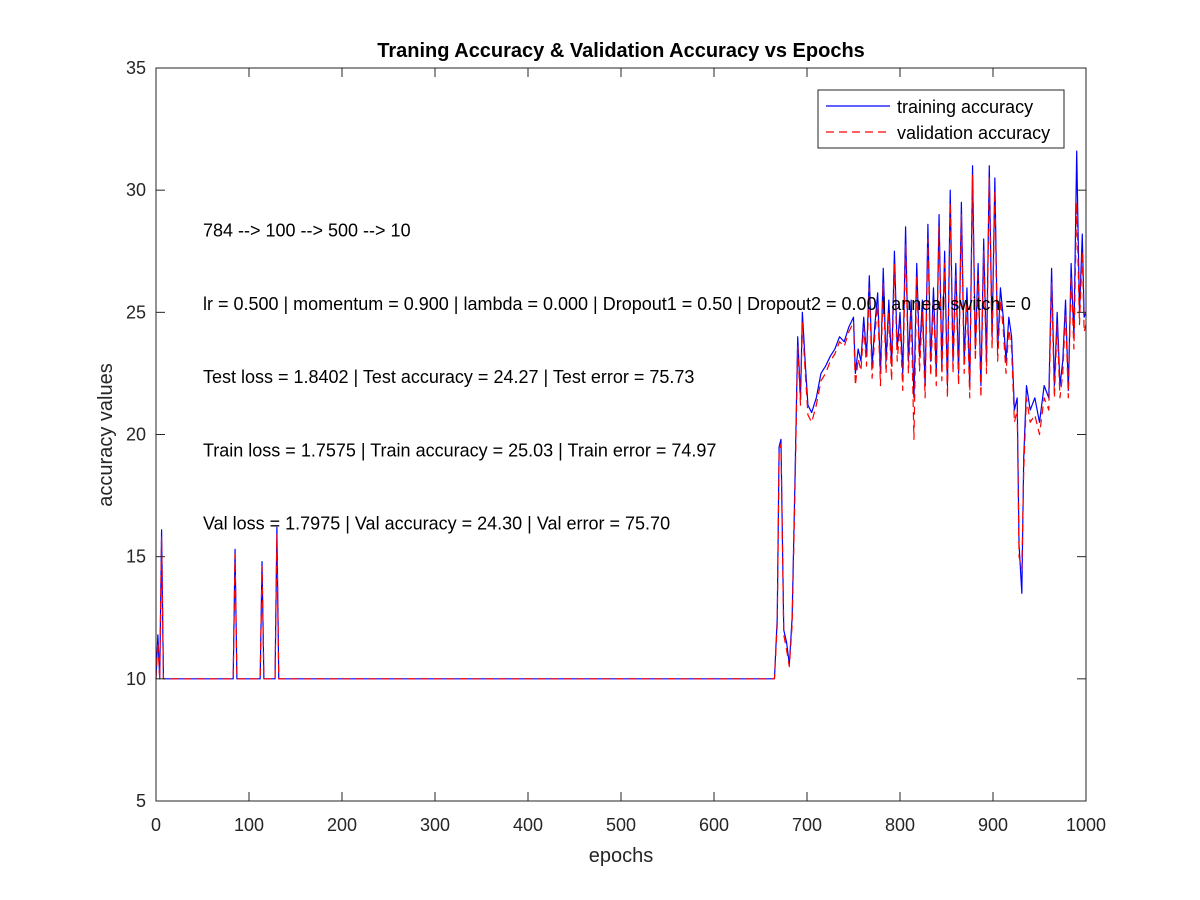 The image size is (1200, 900). What do you see at coordinates (136, 190) in the screenshot?
I see `y-tick-label: 30` at bounding box center [136, 190].